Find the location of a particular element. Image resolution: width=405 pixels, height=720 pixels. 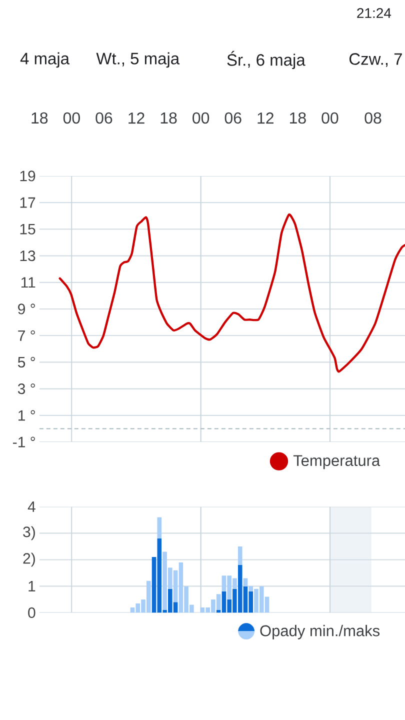

x-tick-label: 08 is located at coordinates (373, 118).